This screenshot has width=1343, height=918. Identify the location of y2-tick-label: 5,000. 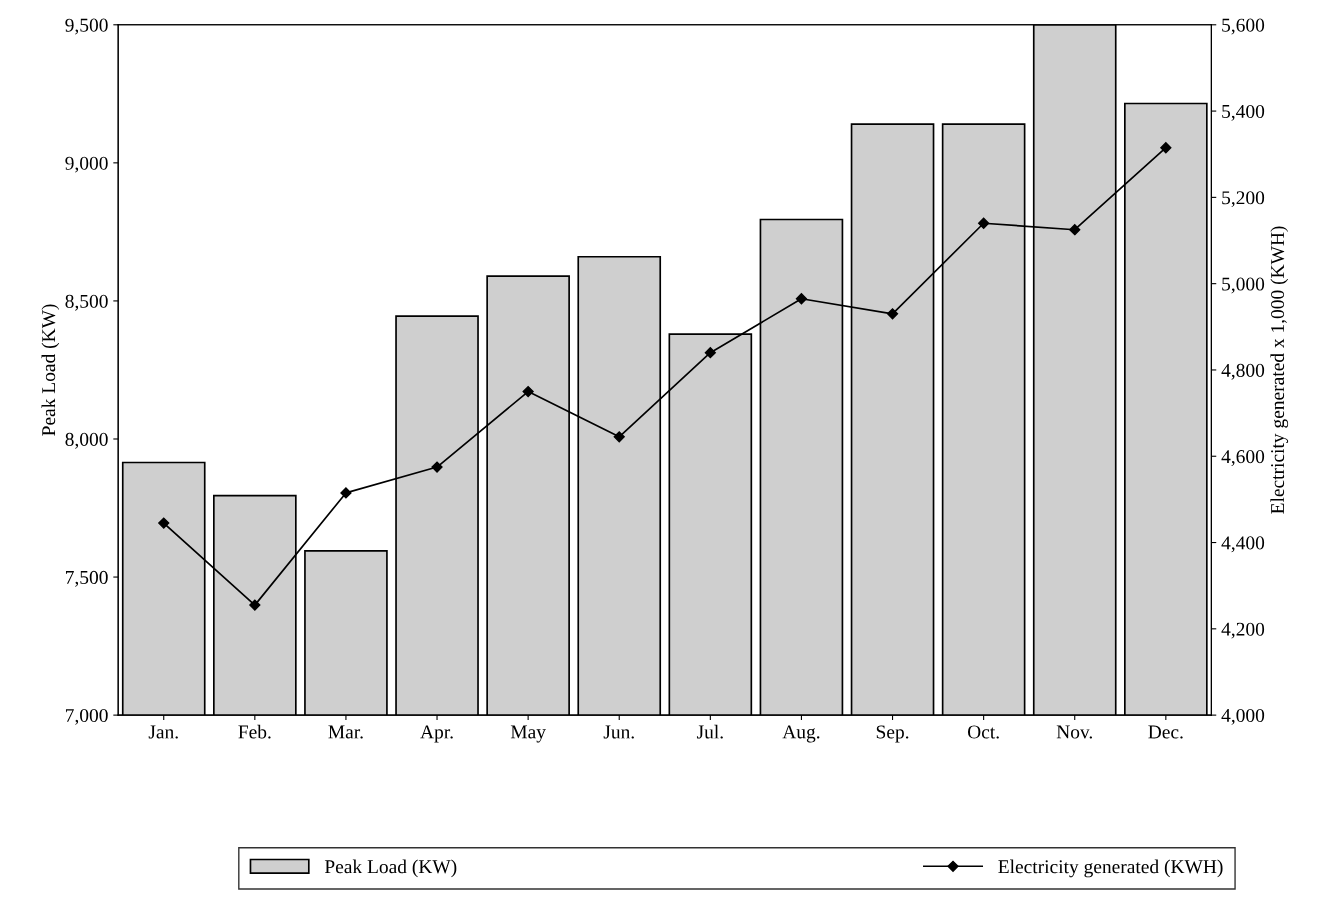
(1243, 285).